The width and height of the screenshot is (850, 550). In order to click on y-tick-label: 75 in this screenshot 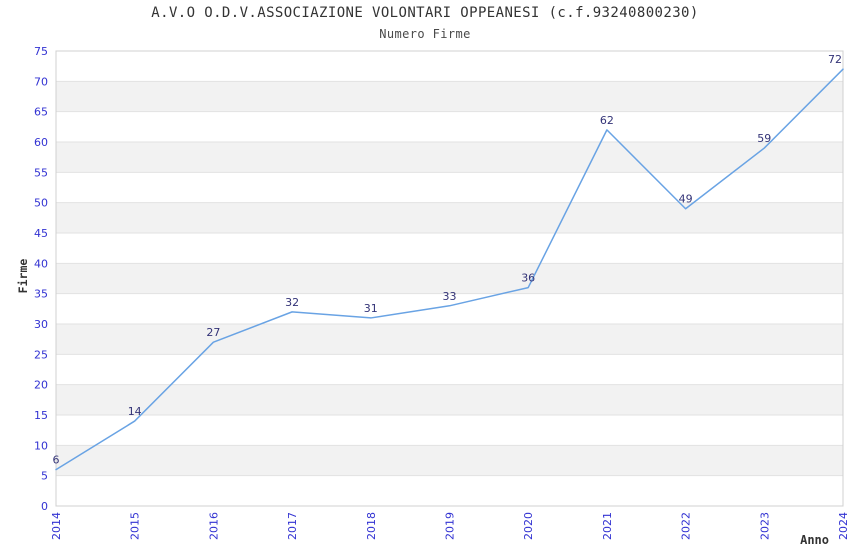, I will do `click(41, 51)`.